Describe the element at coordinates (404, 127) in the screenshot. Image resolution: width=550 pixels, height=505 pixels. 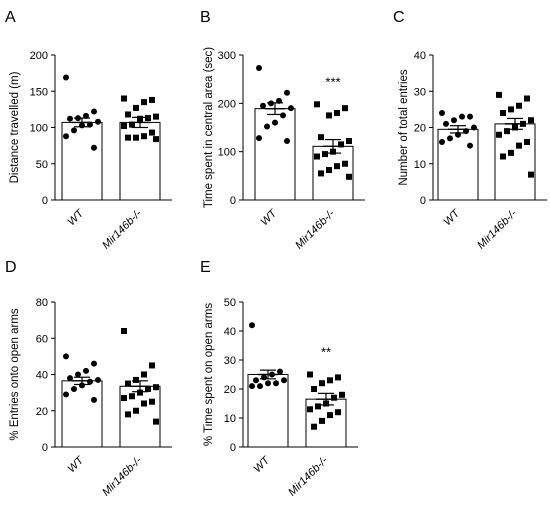
I see `y-axis-label: Number of total entries` at that location.